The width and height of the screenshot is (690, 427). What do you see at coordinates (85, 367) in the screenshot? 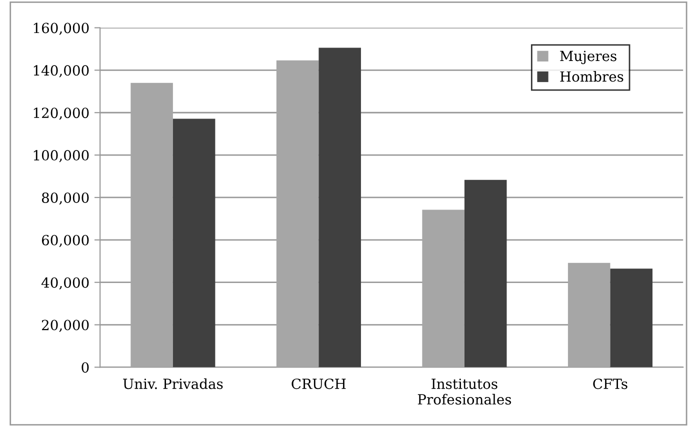
I see `y-tick-label: 0` at bounding box center [85, 367].